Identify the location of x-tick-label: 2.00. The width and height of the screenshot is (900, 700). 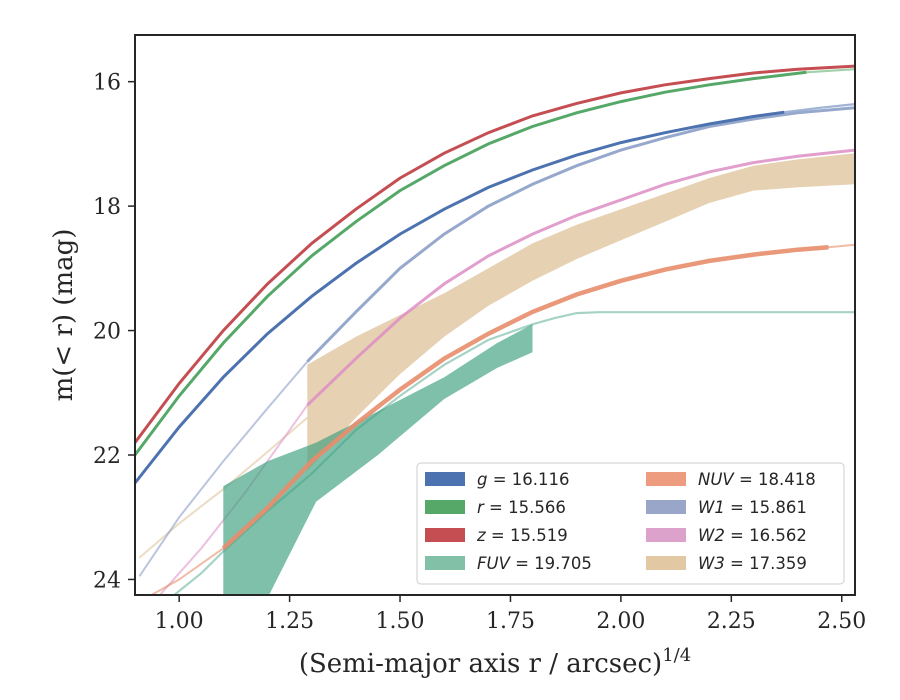
(620, 621).